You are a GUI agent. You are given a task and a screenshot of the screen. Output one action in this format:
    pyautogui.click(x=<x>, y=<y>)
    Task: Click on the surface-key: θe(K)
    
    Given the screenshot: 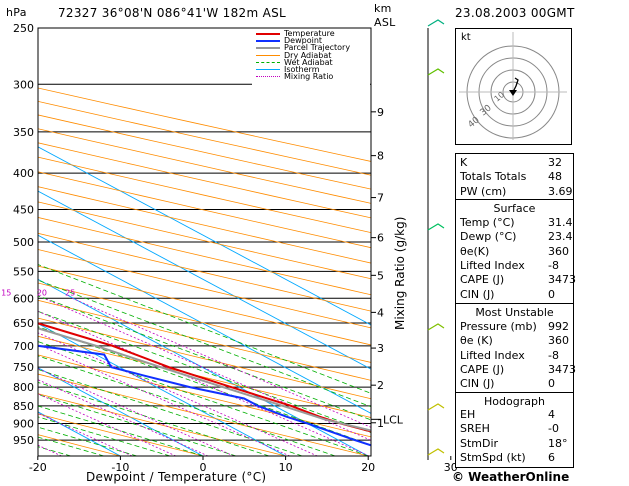 What is the action you would take?
    pyautogui.click(x=475, y=251)
    